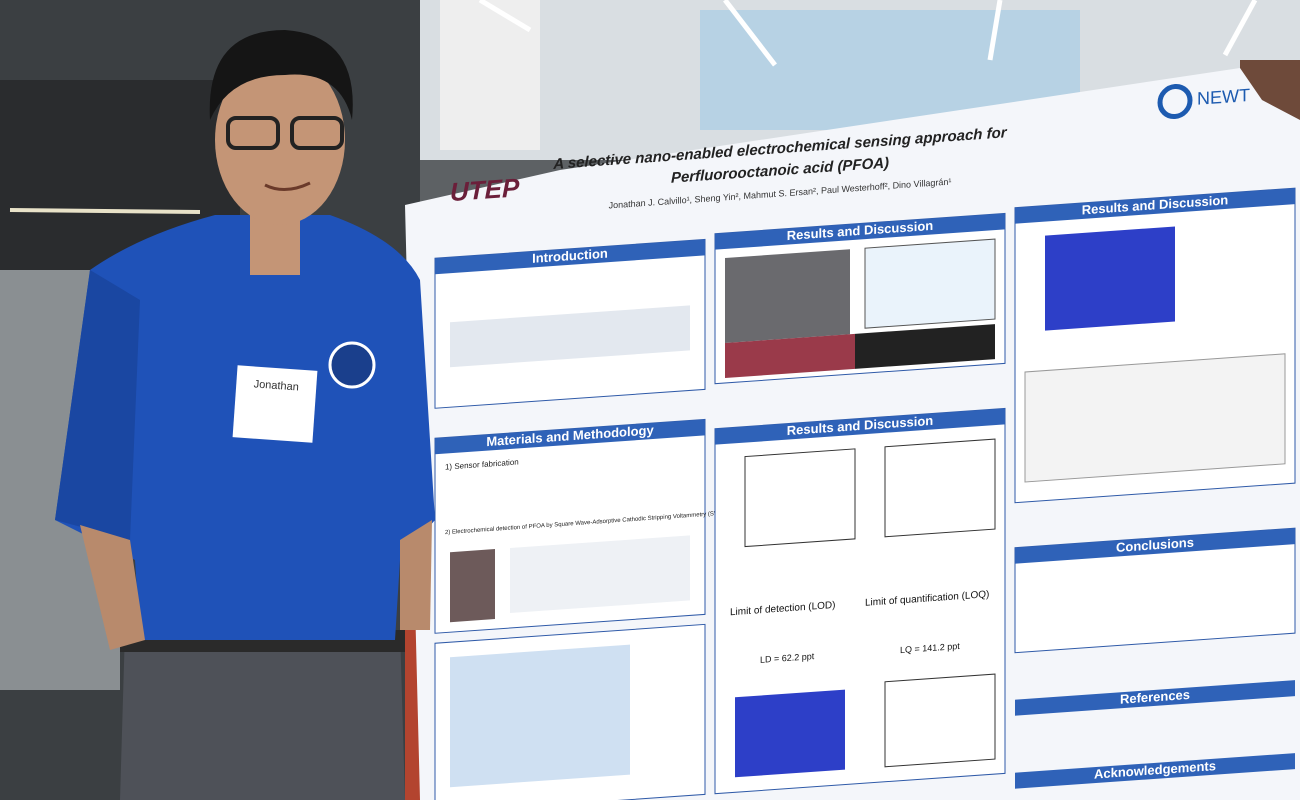 The image size is (1300, 800). What do you see at coordinates (540, 716) in the screenshot?
I see `diagram-figure` at bounding box center [540, 716].